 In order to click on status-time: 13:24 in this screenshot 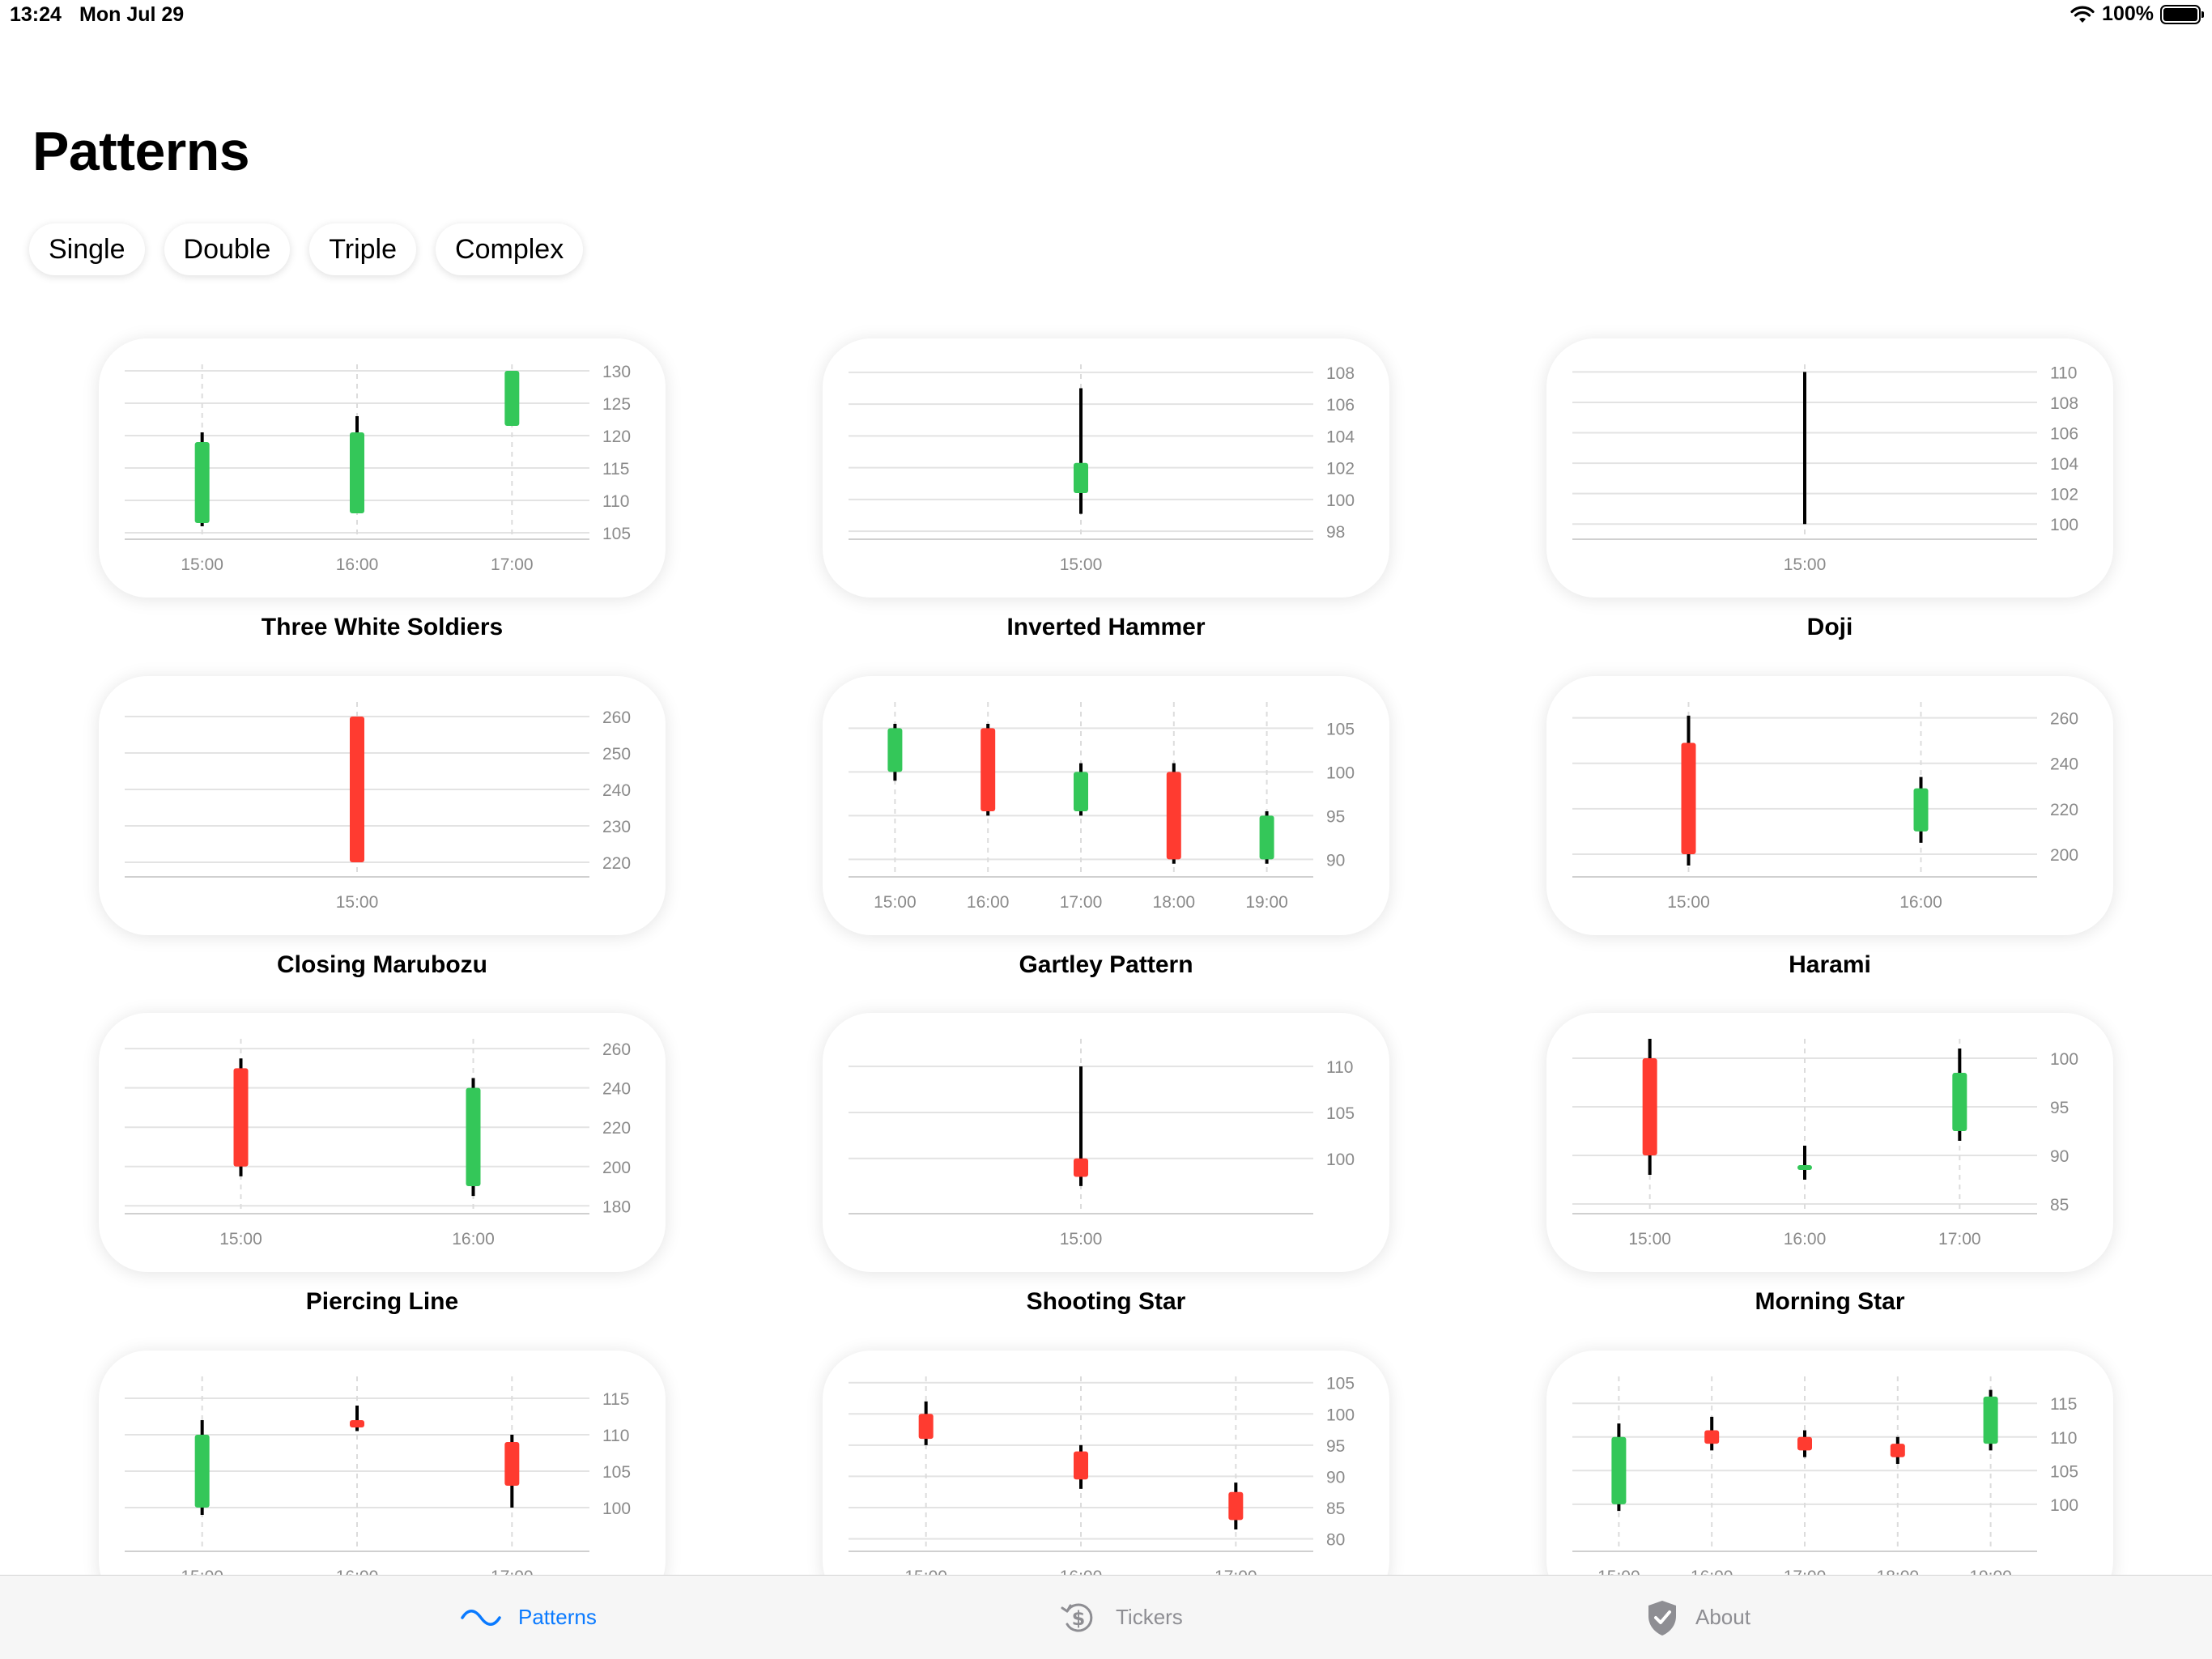, I will do `click(36, 14)`.